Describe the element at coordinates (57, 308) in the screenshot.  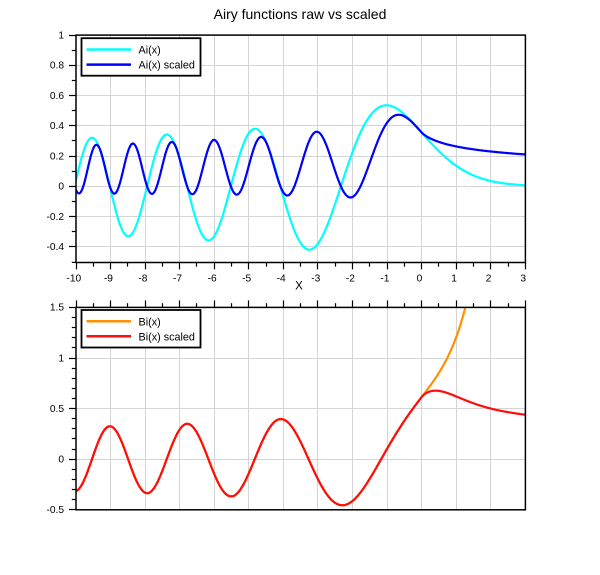
I see `svg-text: 1.5` at that location.